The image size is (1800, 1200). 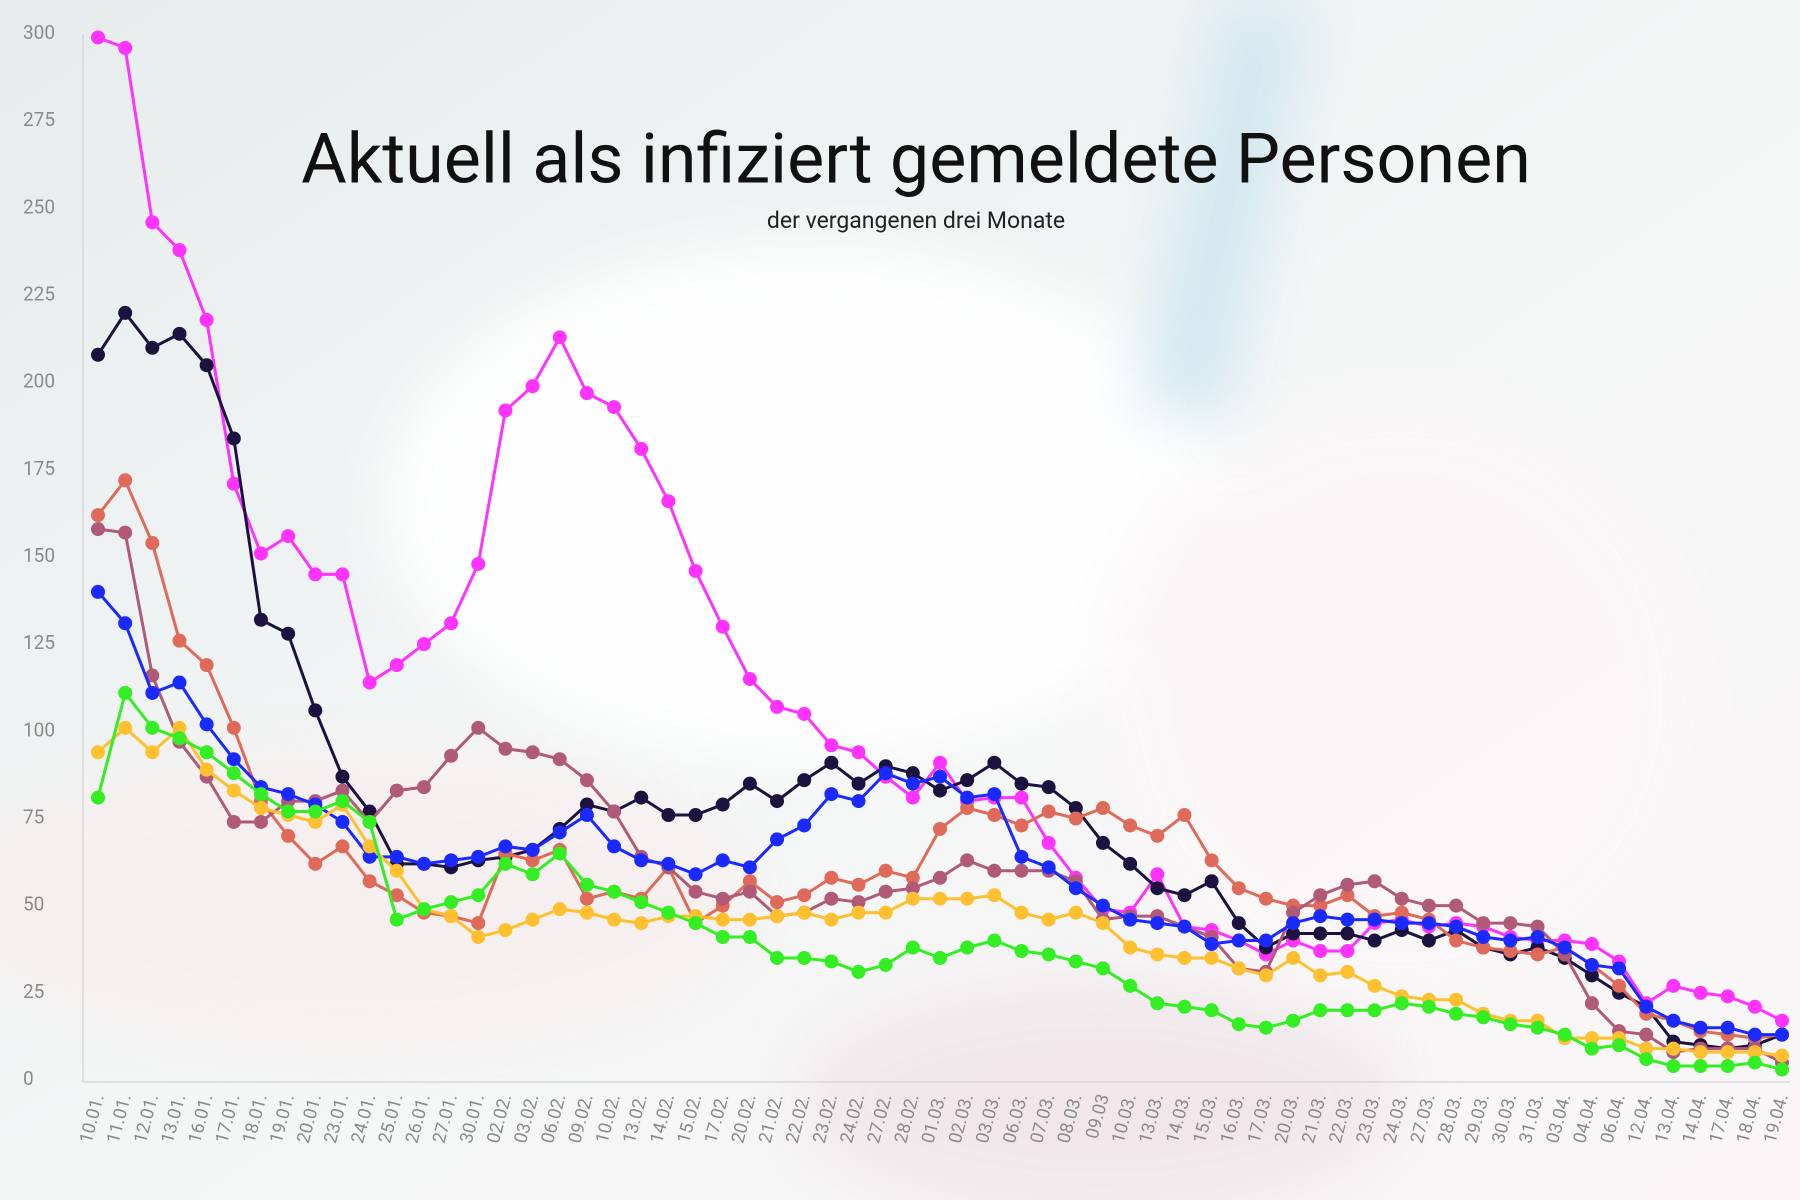 I want to click on y-tick-label: 75, so click(x=33, y=817).